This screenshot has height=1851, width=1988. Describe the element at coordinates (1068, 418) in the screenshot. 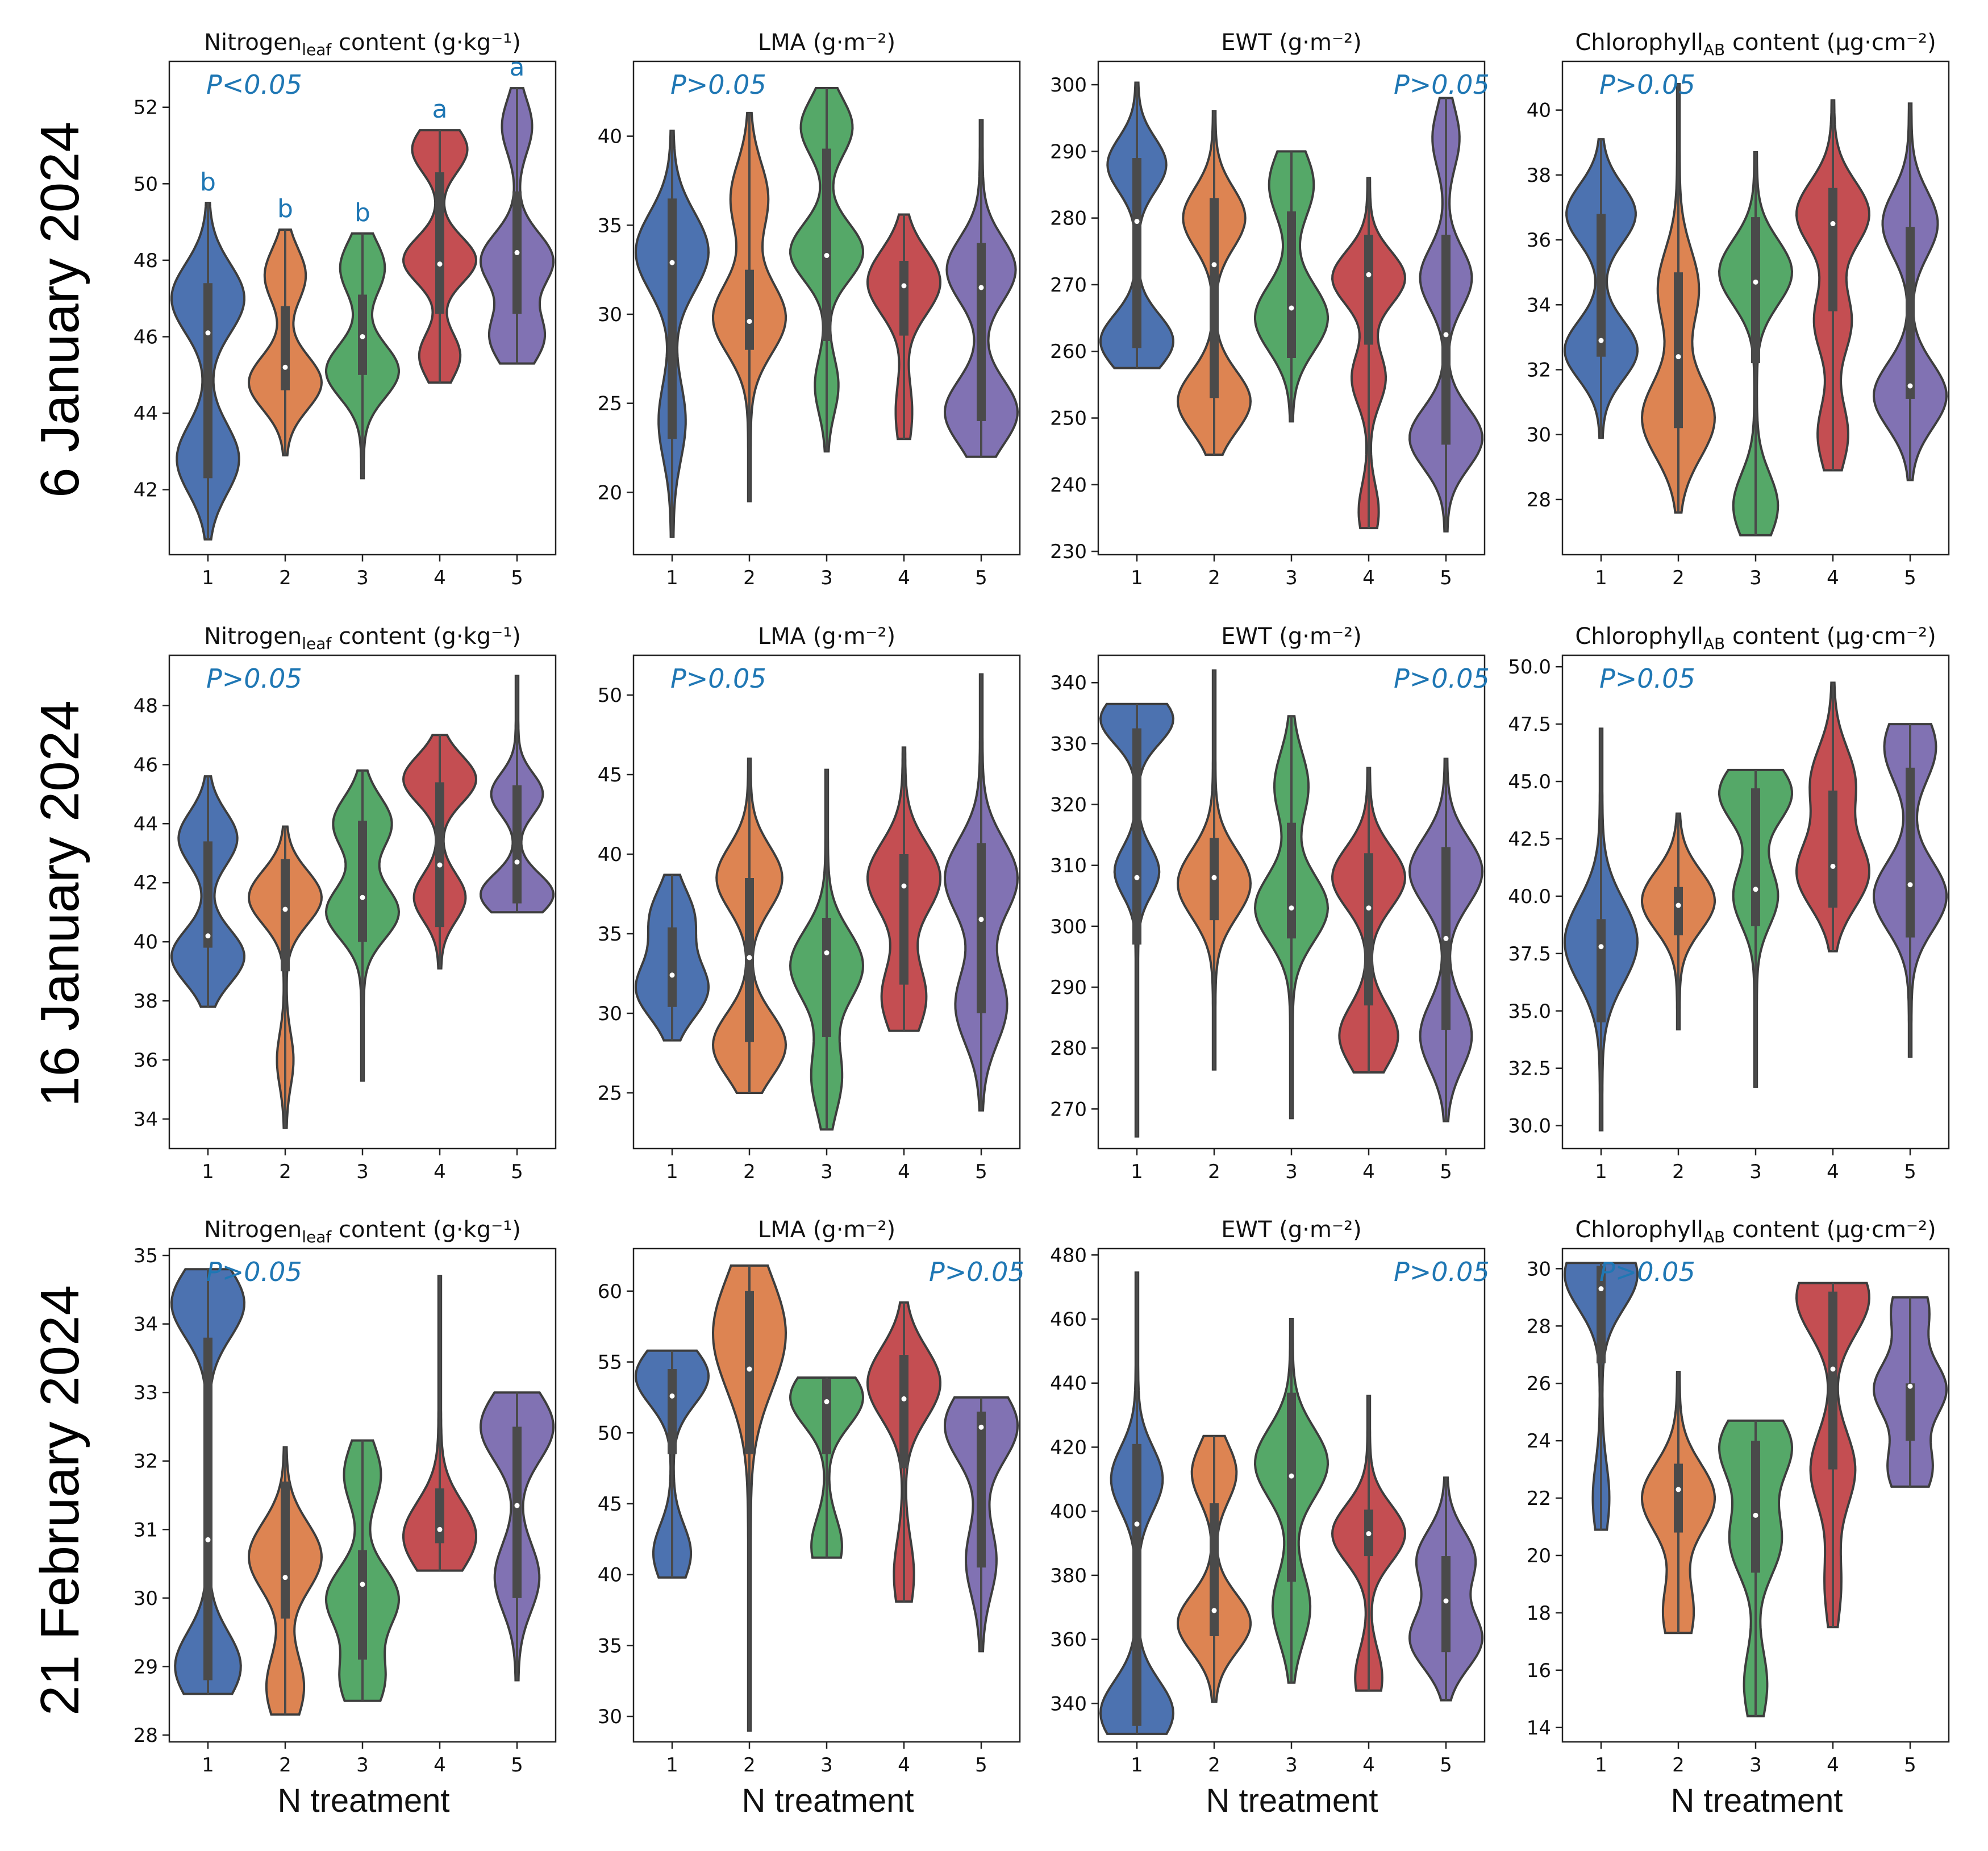

I see `y-tick-label: 250` at that location.